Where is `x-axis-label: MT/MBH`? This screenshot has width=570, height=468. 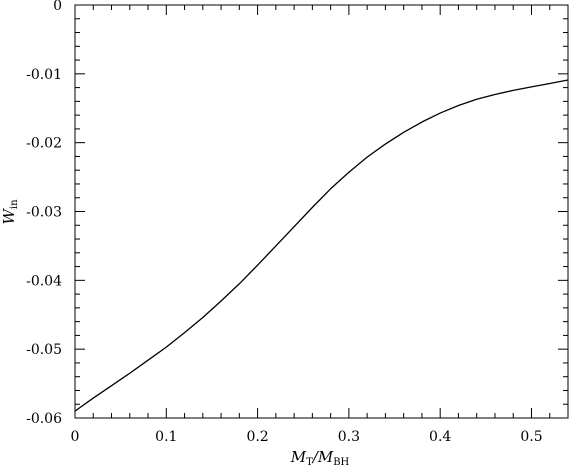 x-axis-label: MT/MBH is located at coordinates (320, 458).